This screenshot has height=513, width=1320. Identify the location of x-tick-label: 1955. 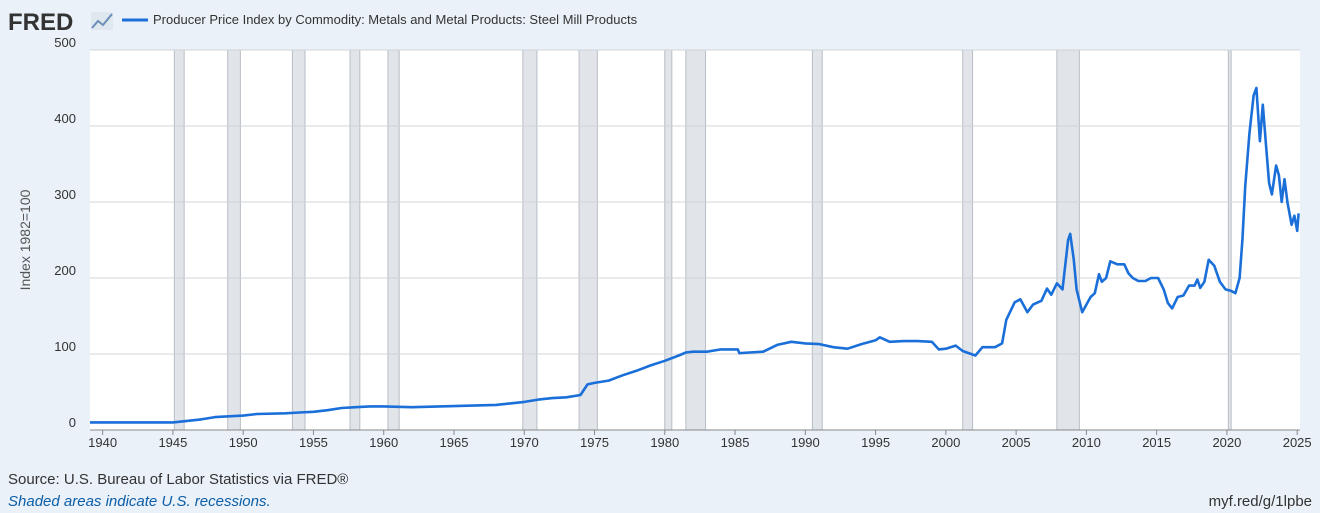
(313, 442).